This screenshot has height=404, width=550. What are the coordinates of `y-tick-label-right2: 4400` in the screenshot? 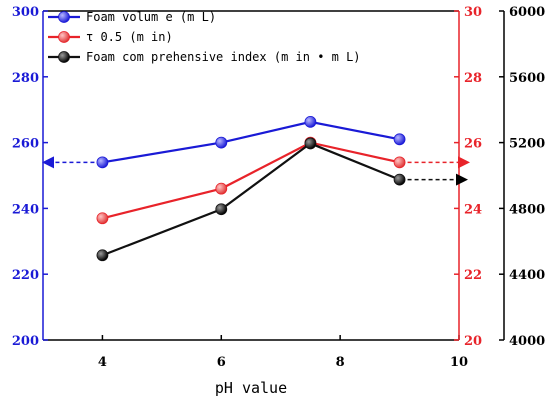 It's located at (527, 275).